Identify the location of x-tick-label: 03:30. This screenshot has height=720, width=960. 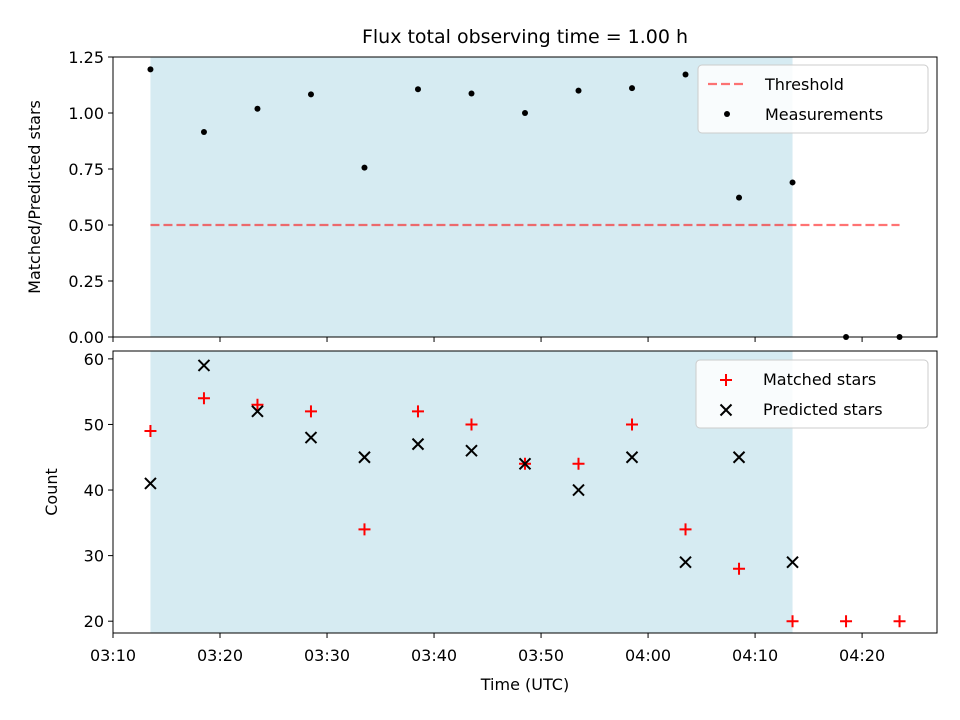
(327, 655).